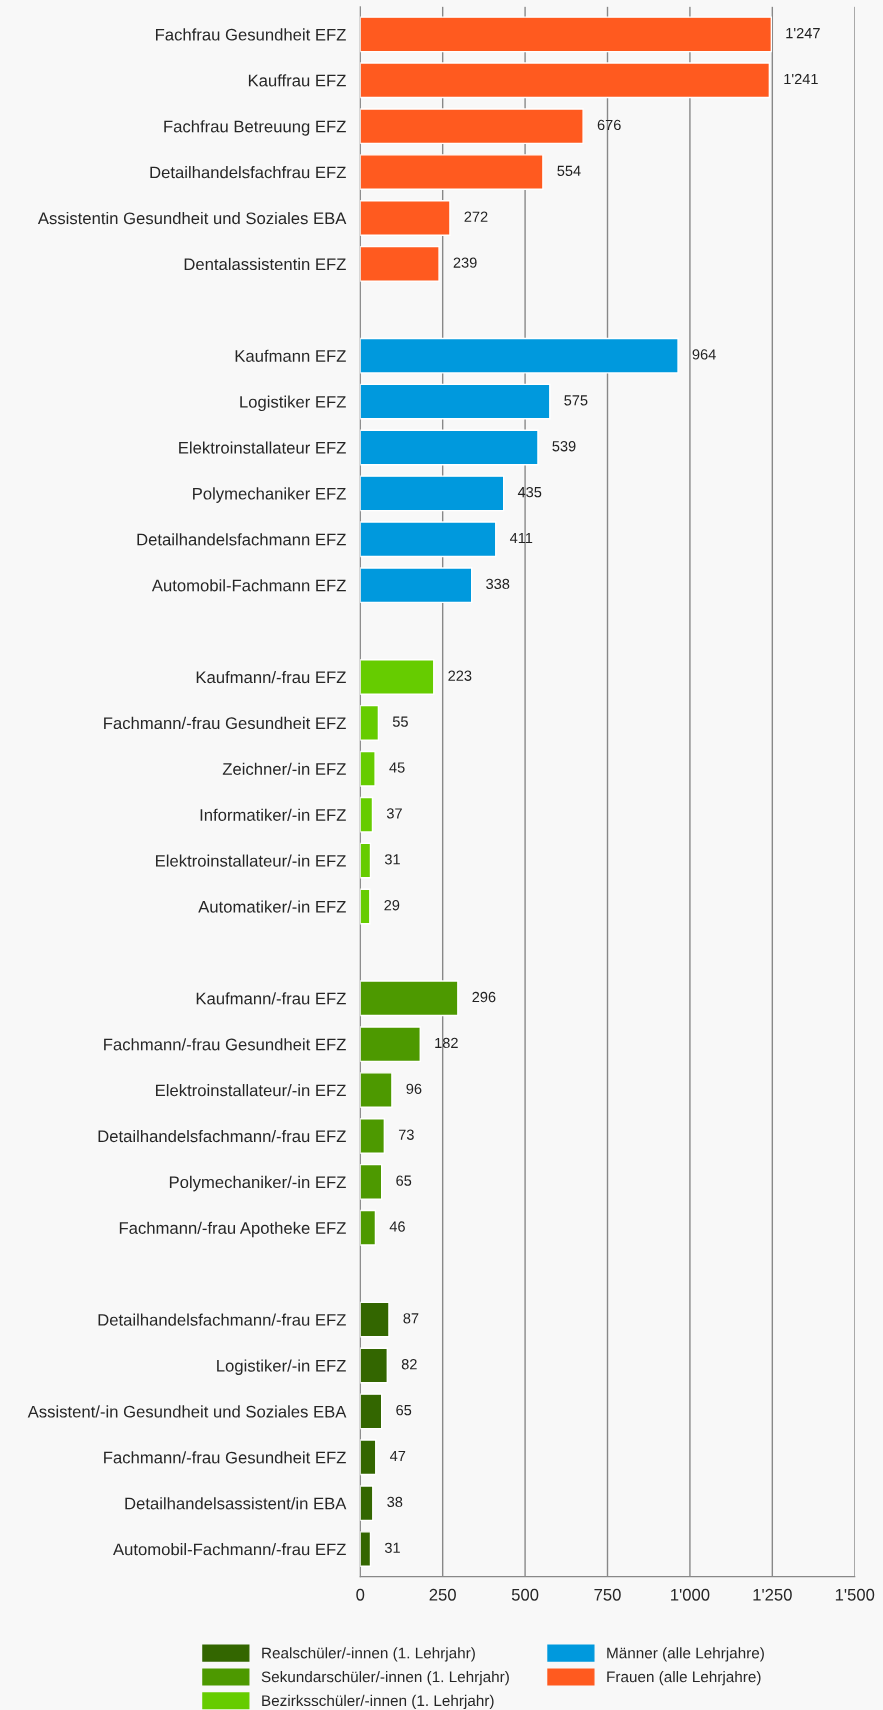 Image resolution: width=883 pixels, height=1710 pixels. What do you see at coordinates (248, 172) in the screenshot?
I see `y-tick-label: Detailhandelsfachfrau EFZ` at bounding box center [248, 172].